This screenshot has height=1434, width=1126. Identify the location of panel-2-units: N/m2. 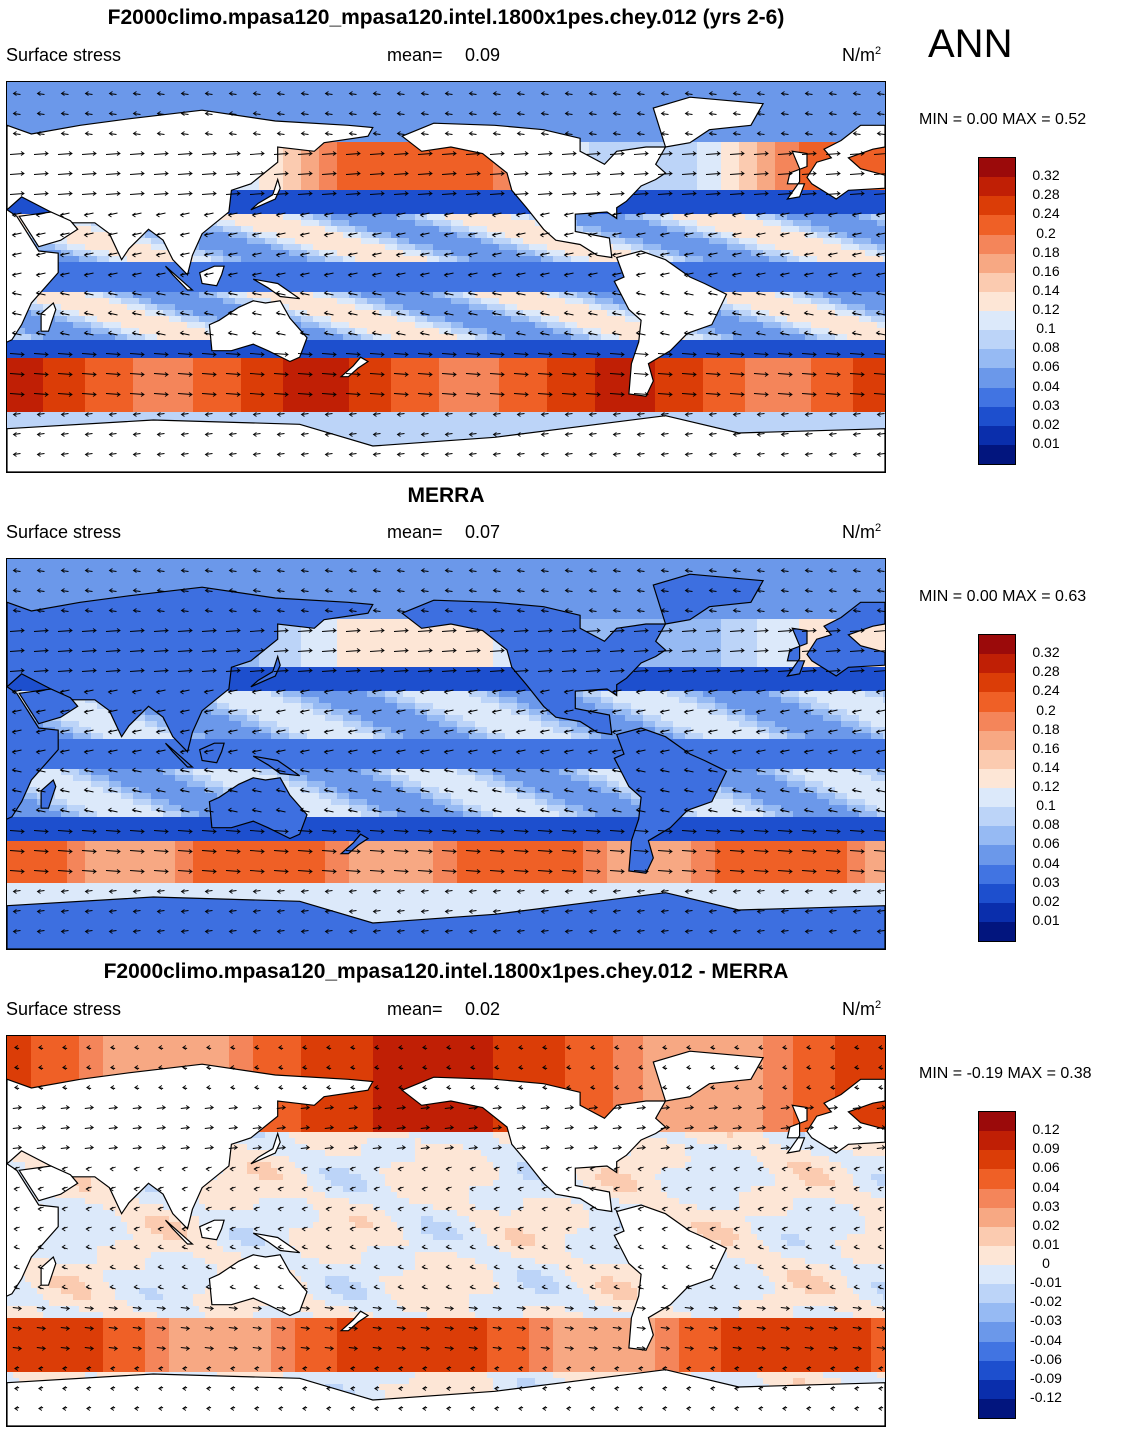
(861, 532).